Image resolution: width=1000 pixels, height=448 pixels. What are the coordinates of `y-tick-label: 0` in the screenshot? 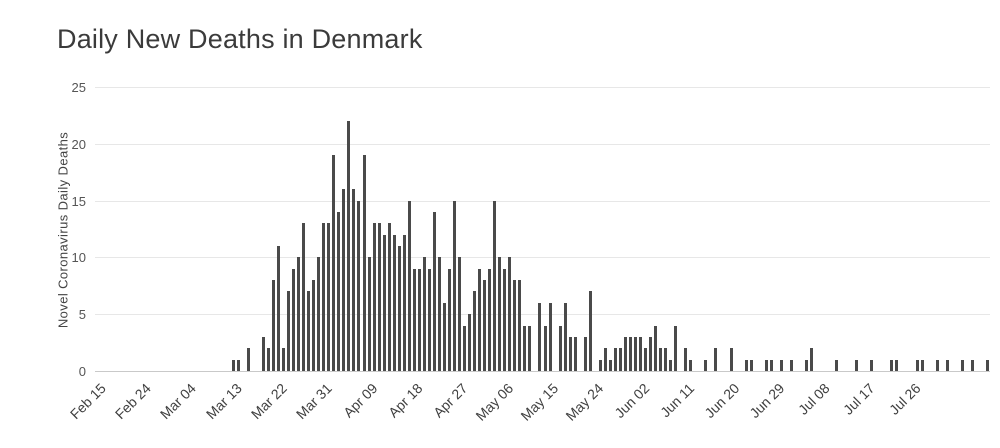 It's located at (82, 371).